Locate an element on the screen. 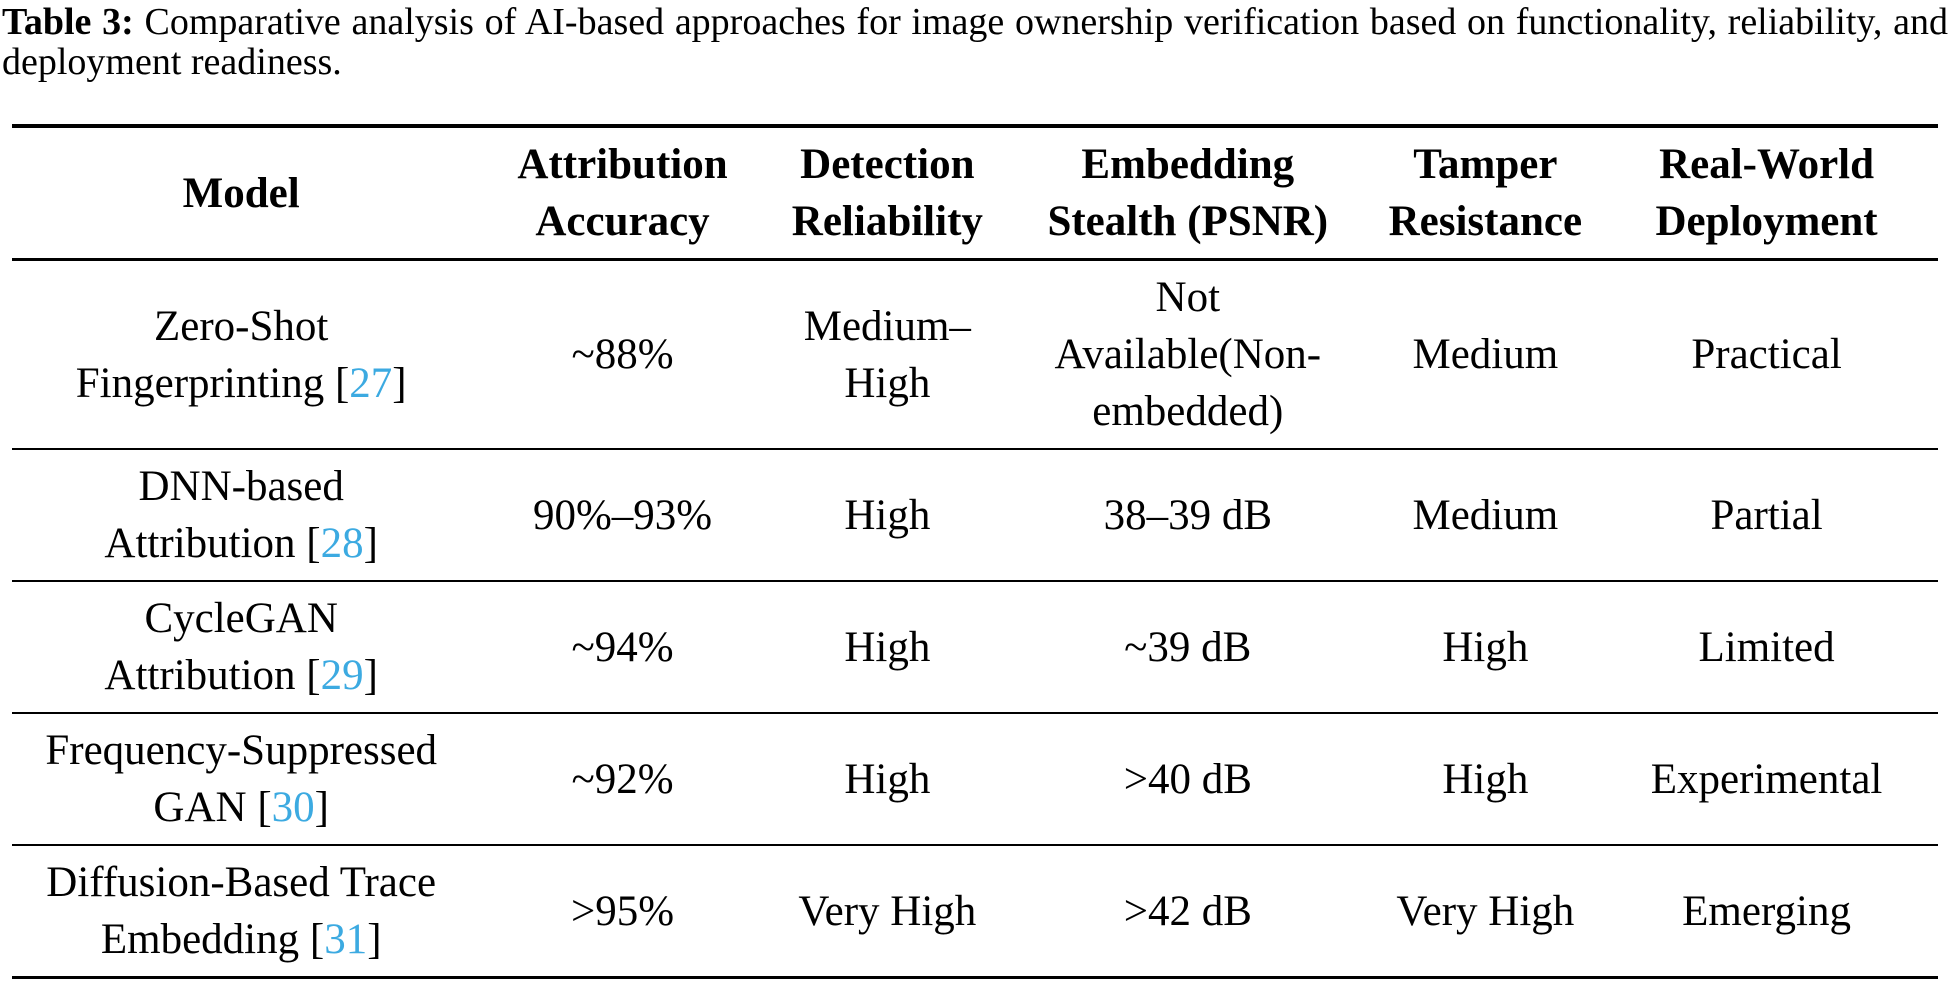 This screenshot has height=992, width=1950. model-cell: Frequency-Suppressed GAN [30] is located at coordinates (241, 779).